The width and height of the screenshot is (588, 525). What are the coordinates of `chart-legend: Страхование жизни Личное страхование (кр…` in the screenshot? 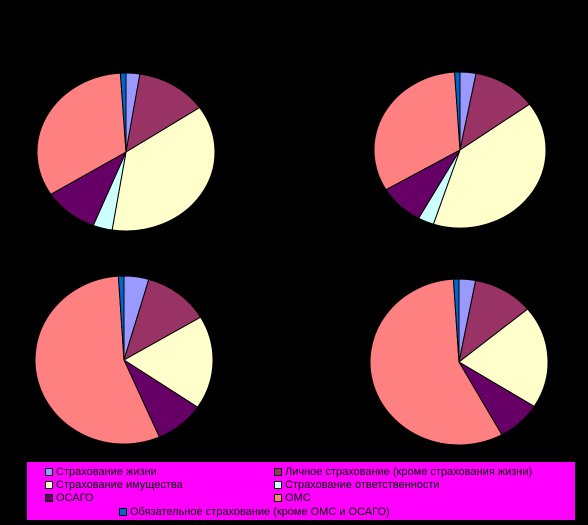 It's located at (301, 491).